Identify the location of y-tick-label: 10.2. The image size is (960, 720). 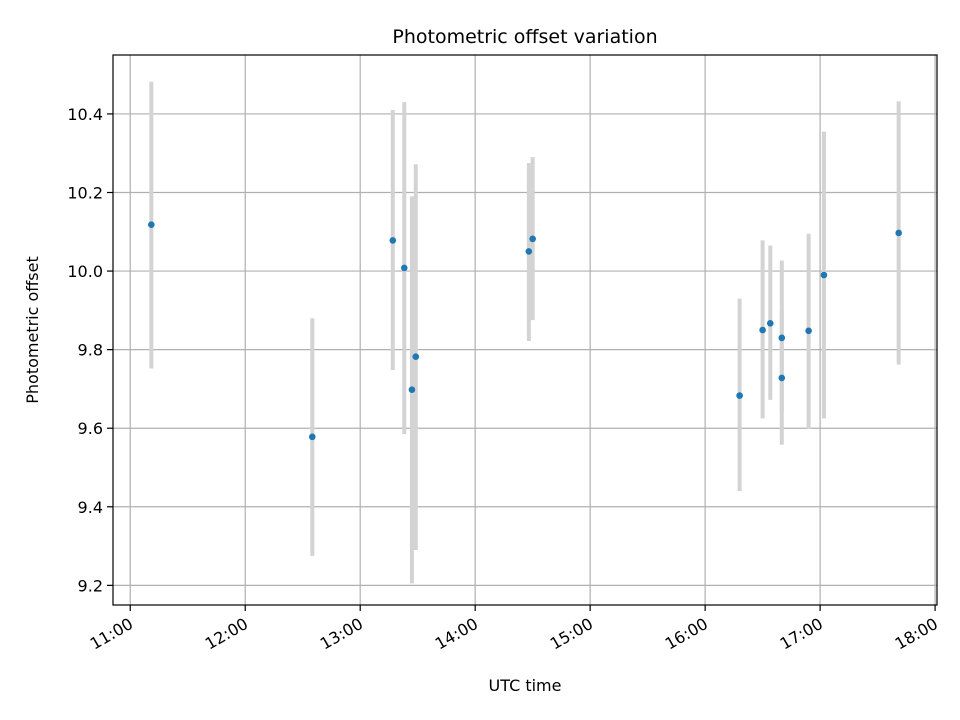
(85, 193).